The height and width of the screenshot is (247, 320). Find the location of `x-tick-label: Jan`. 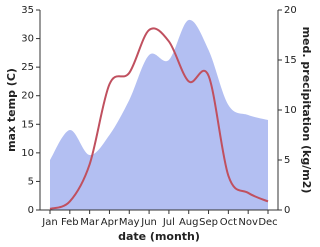

x-tick-label: Jan is located at coordinates (49, 222).